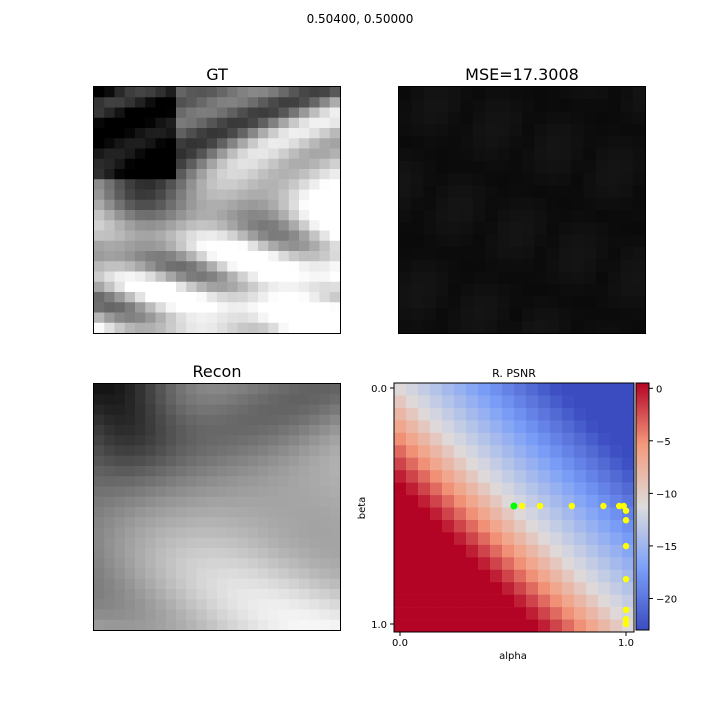 The image size is (720, 720). What do you see at coordinates (540, 506) in the screenshot?
I see `search-point` at bounding box center [540, 506].